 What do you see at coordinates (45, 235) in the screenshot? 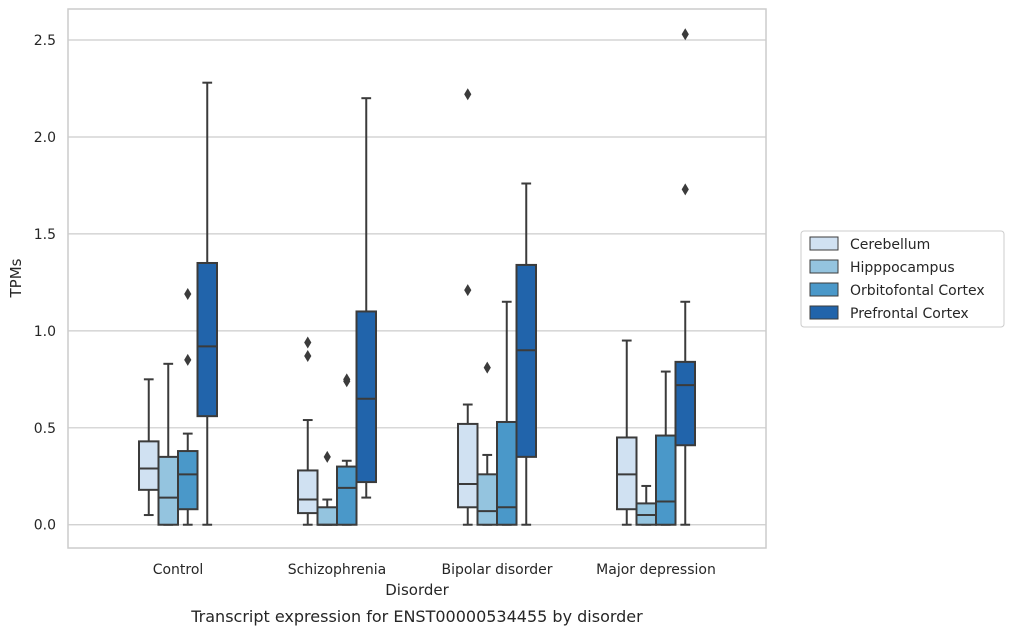
I see `y-tick-label: 1.5` at bounding box center [45, 235].